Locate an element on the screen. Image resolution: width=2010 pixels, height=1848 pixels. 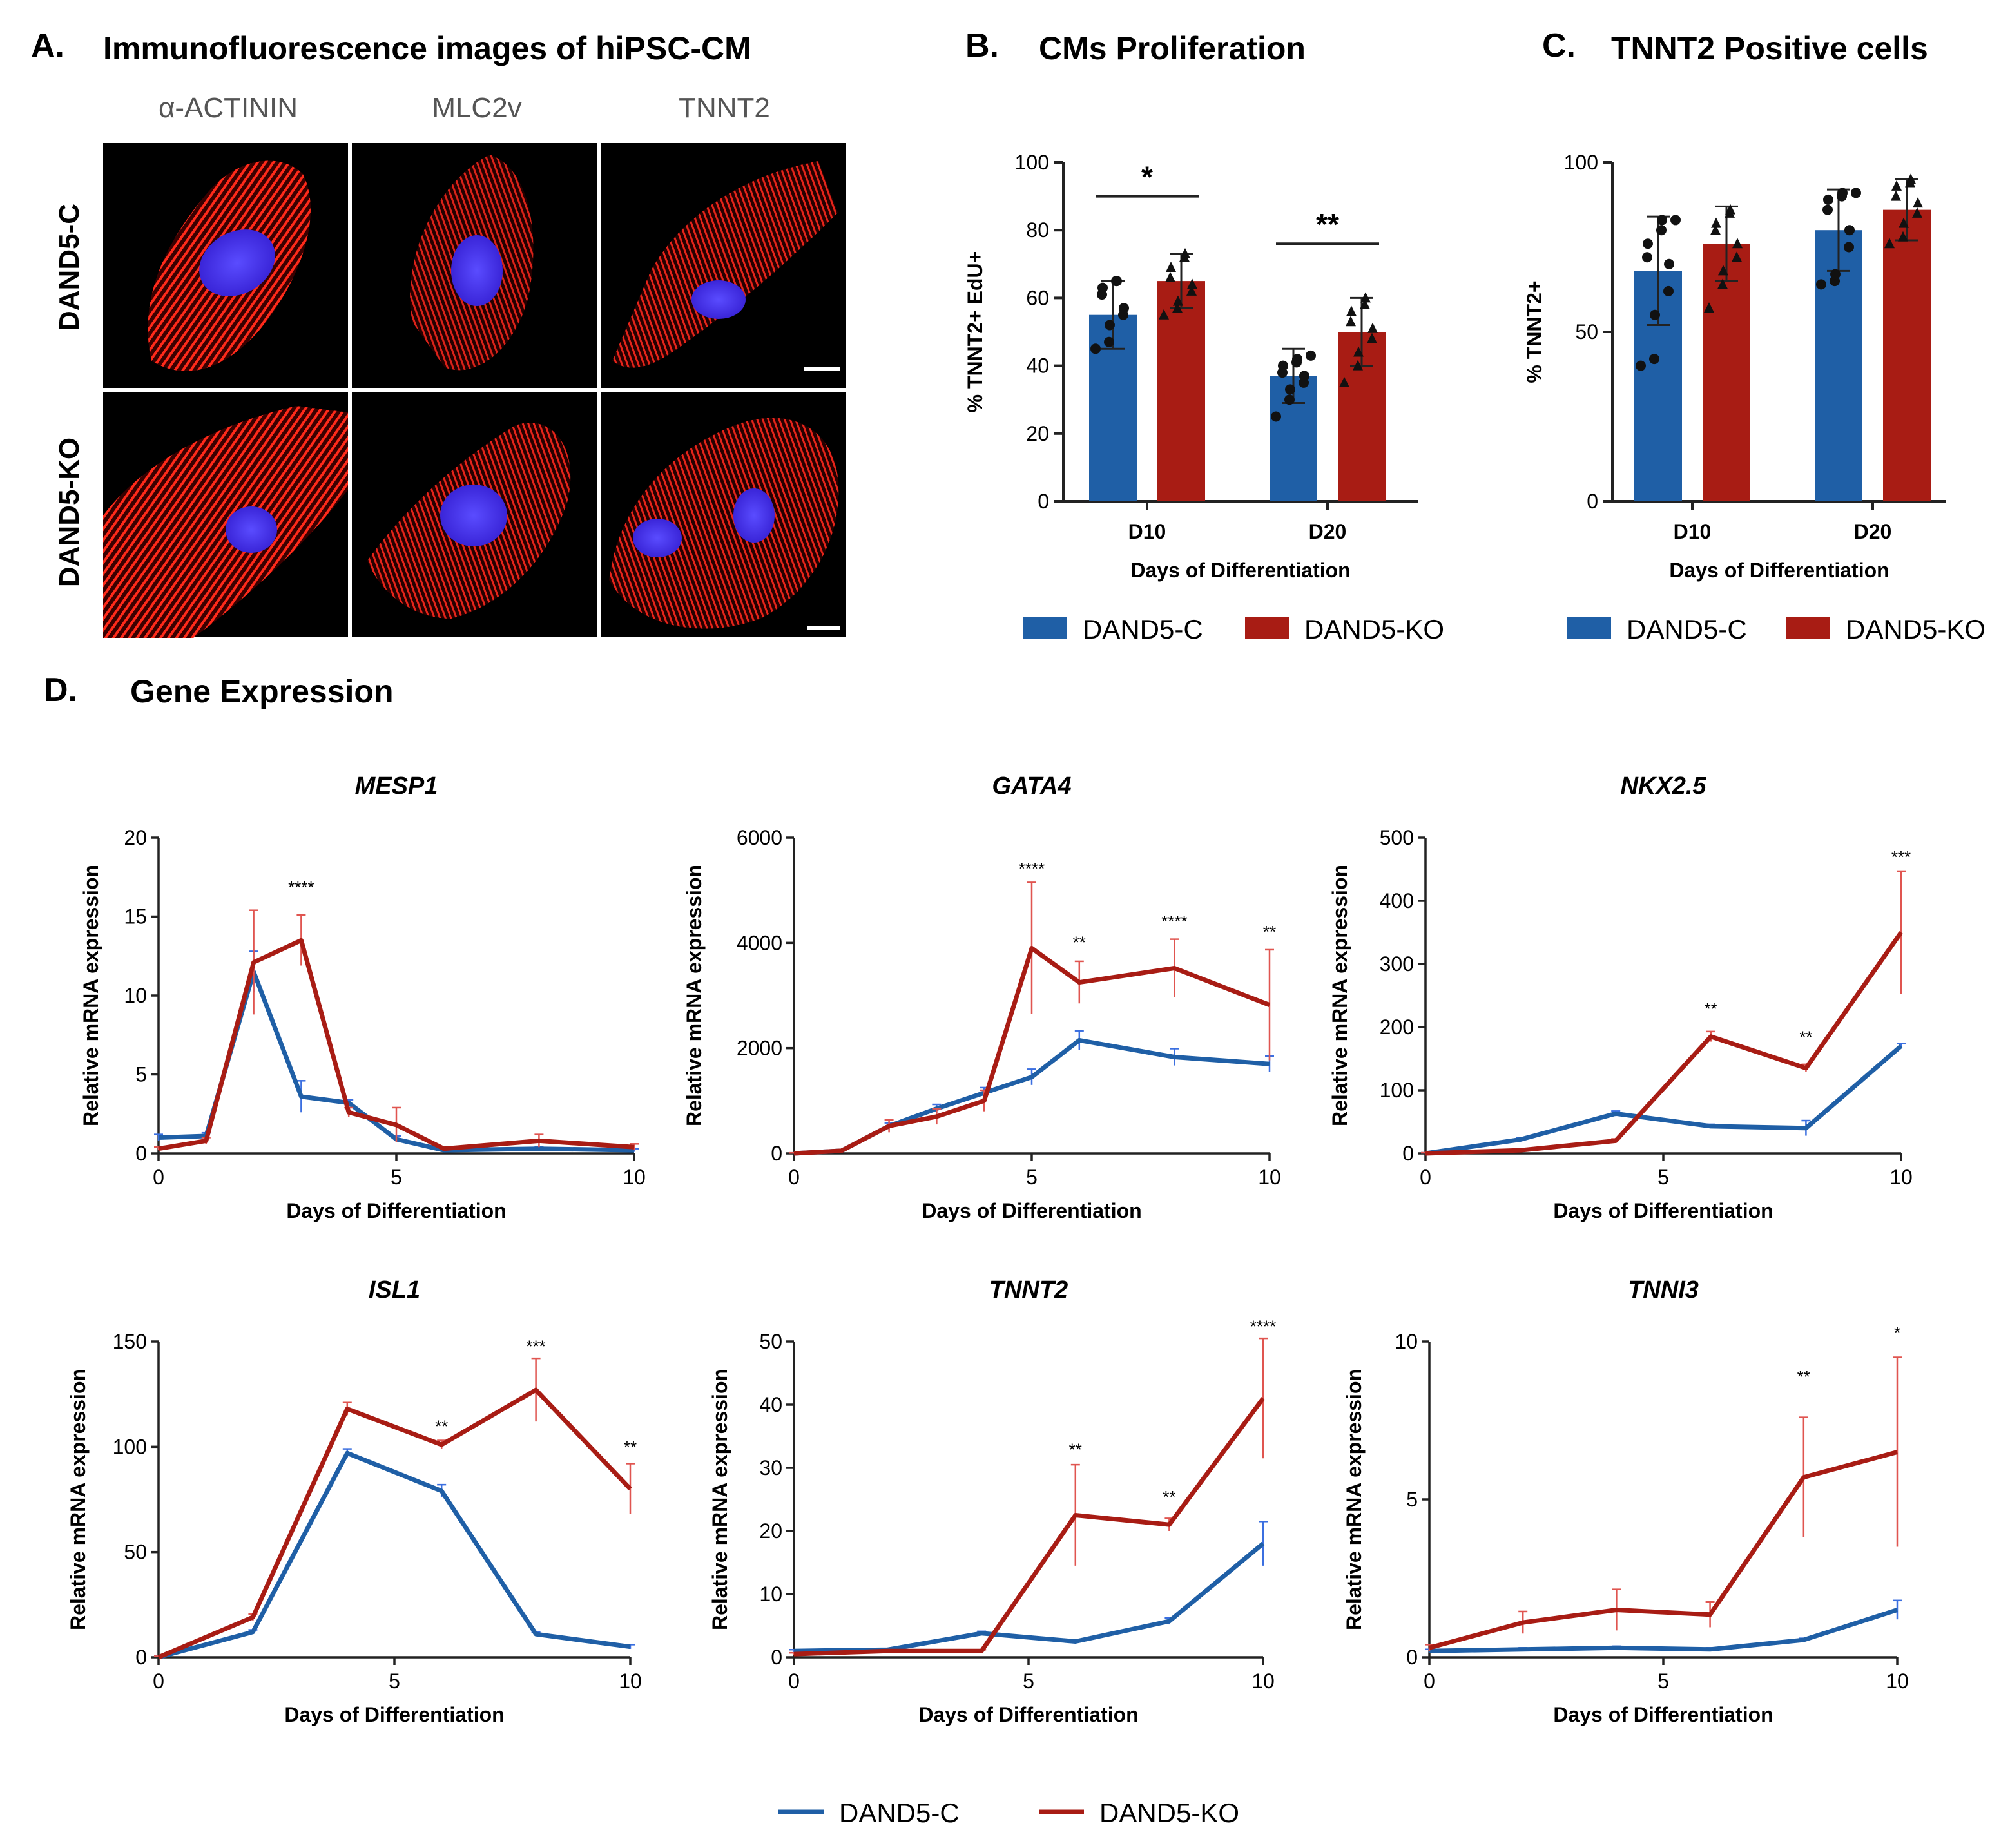
significance-label: * is located at coordinates (1147, 177).